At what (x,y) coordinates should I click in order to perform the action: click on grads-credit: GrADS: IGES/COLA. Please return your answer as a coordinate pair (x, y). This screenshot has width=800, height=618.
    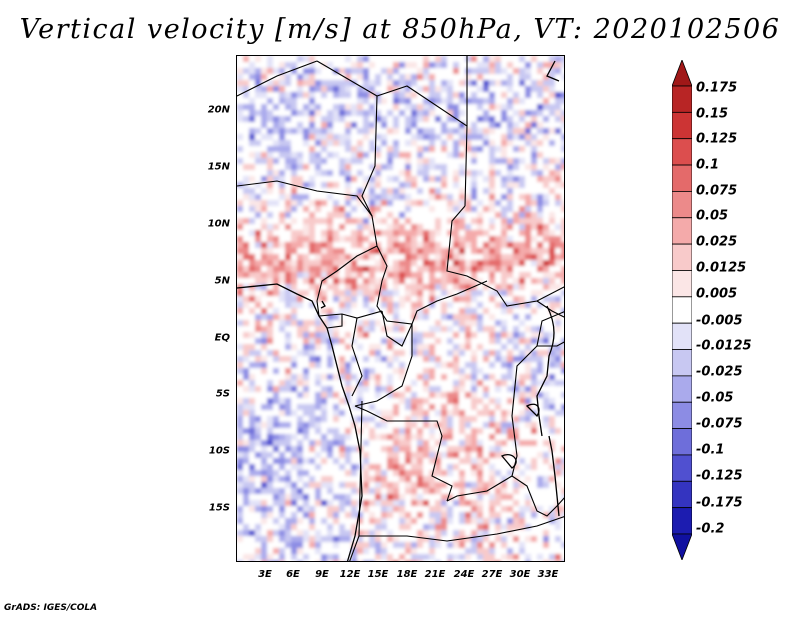
    Looking at the image, I should click on (51, 608).